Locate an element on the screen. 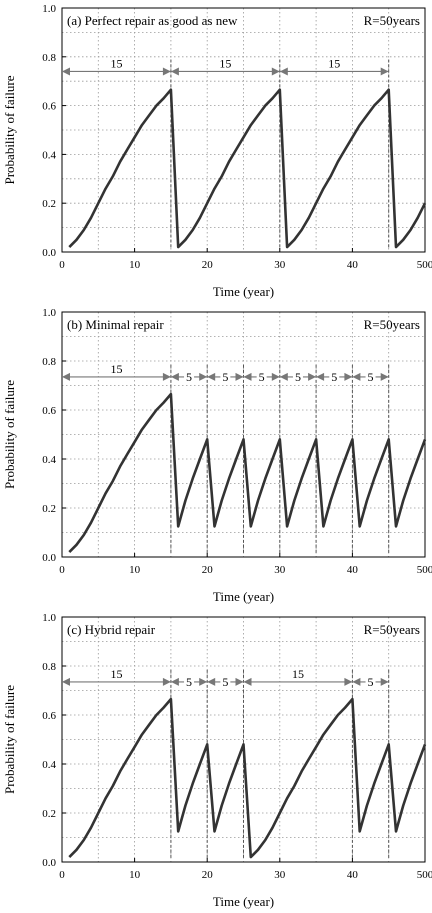 This screenshot has width=432, height=913. panel-title: (a) Perfect repair as good as new is located at coordinates (152, 20).